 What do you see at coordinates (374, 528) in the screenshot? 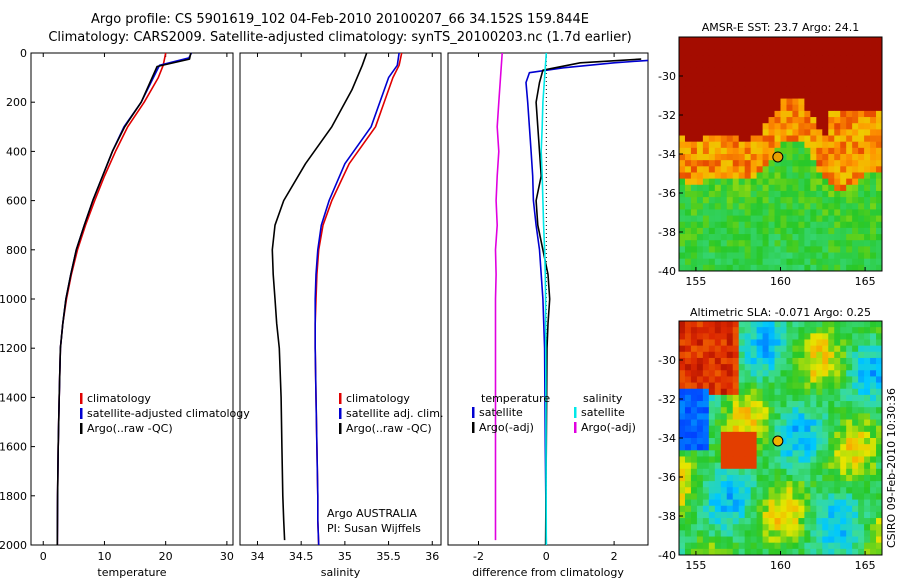
I see `credit-line2: PI: Susan Wijffels` at bounding box center [374, 528].